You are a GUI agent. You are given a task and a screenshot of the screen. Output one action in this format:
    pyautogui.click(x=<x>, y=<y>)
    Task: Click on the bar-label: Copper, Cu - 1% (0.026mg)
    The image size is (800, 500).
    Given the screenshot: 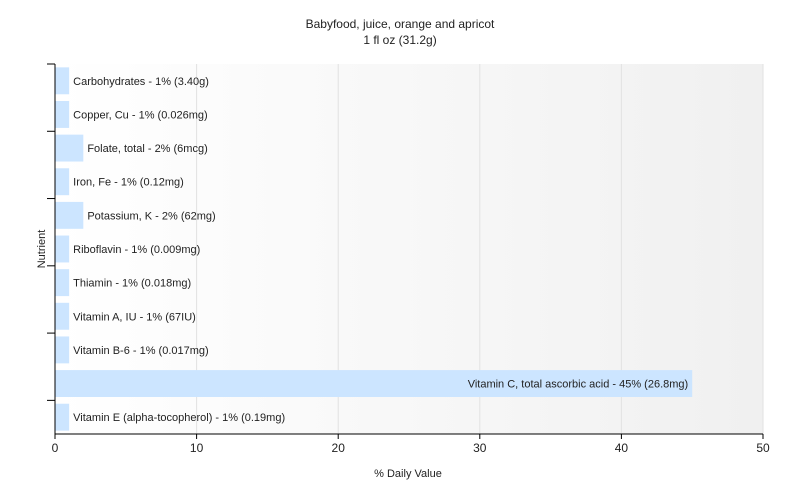 What is the action you would take?
    pyautogui.click(x=140, y=115)
    